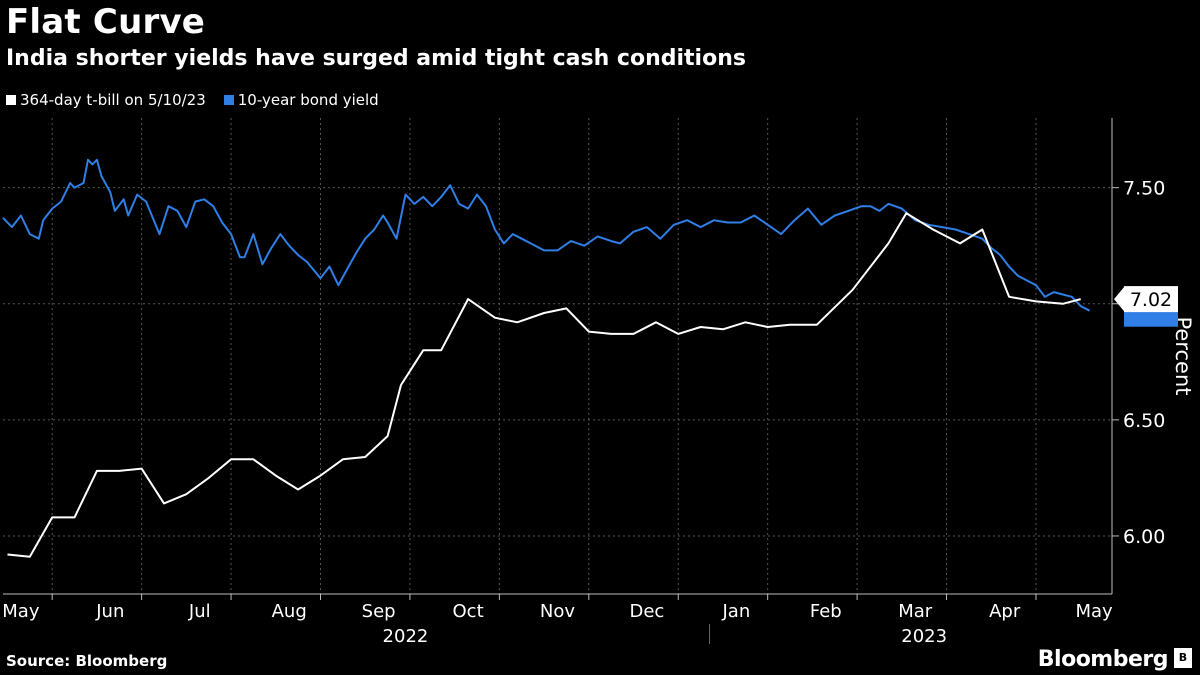 This screenshot has width=1200, height=675. Describe the element at coordinates (1103, 659) in the screenshot. I see `bloomberg-logo: Bloomberg` at that location.